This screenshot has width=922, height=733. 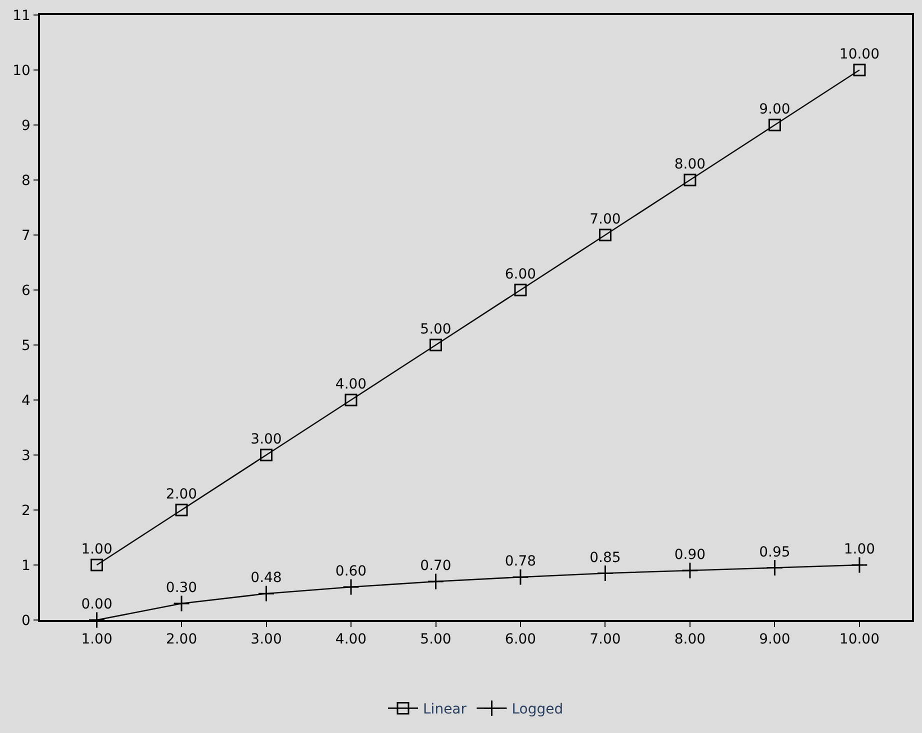 I want to click on y-tick-label: 9, so click(x=26, y=126).